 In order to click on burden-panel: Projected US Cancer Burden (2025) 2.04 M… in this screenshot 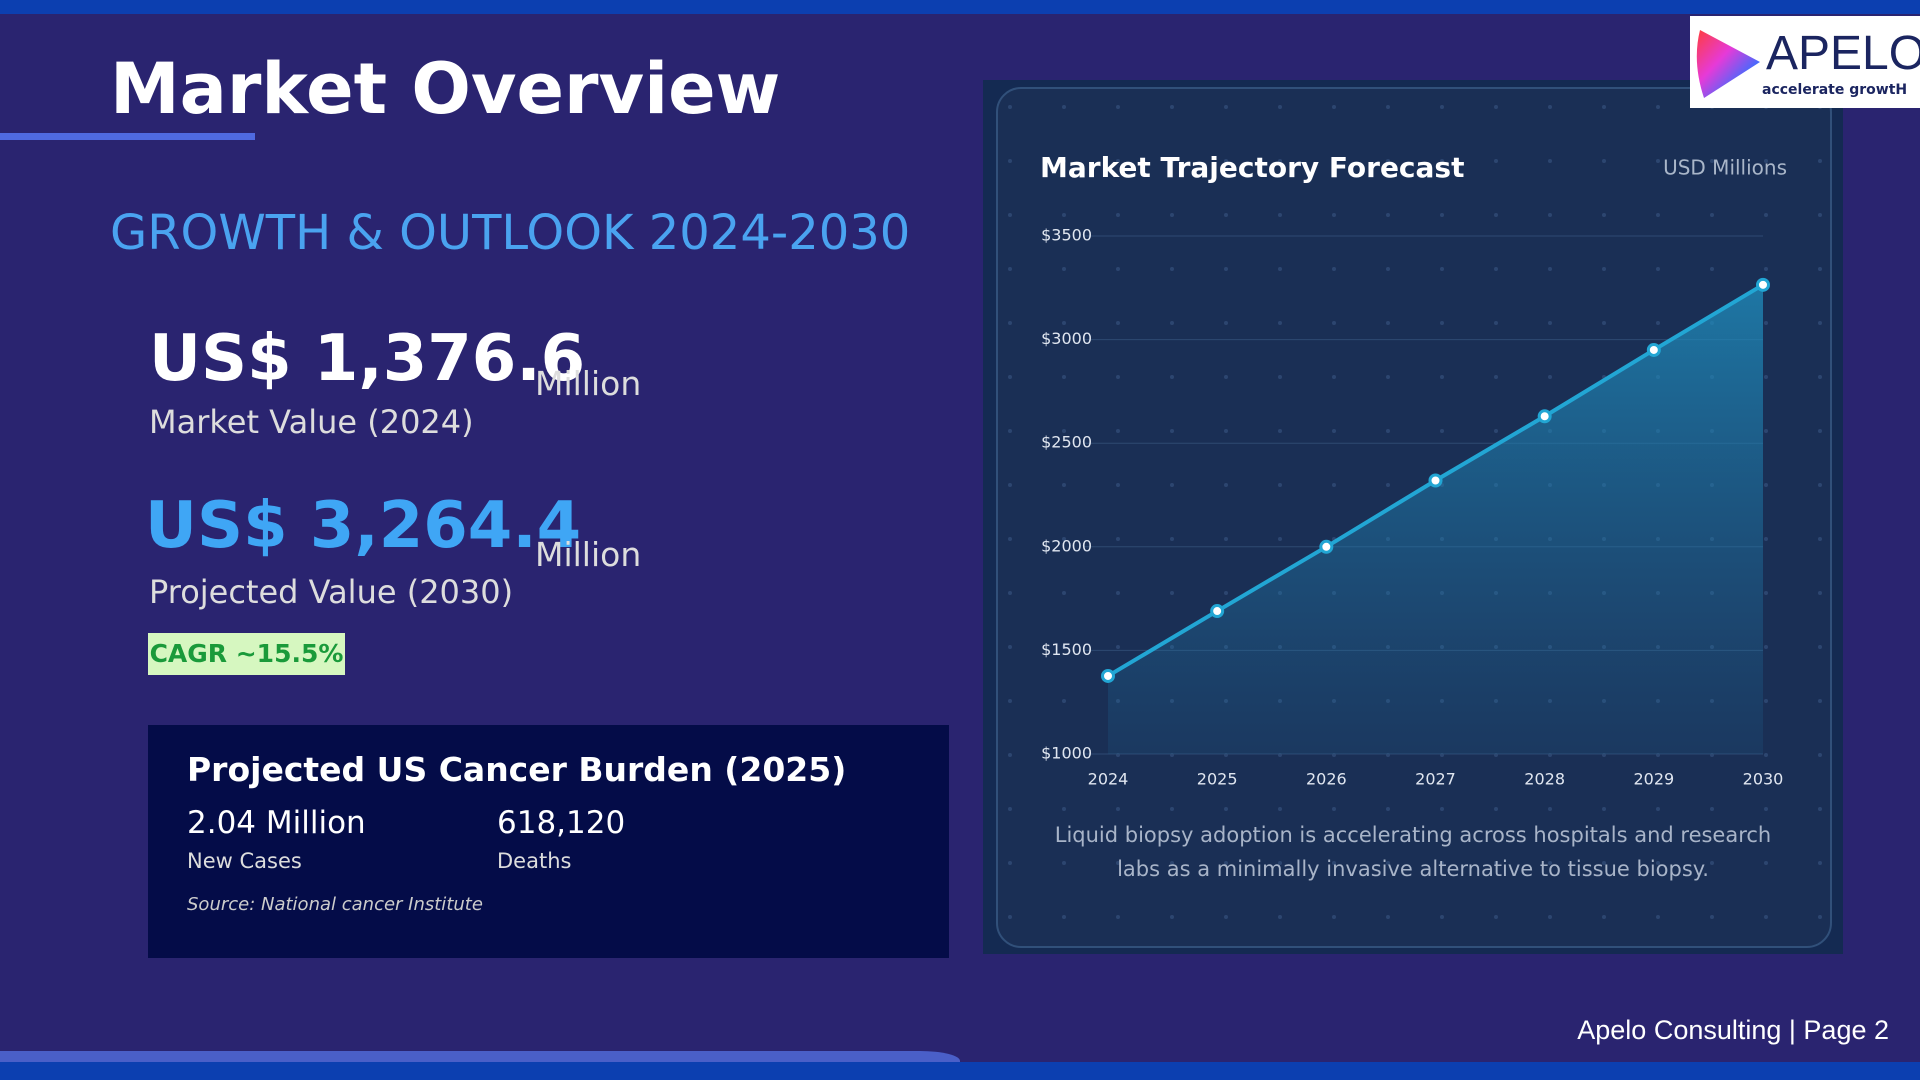, I will do `click(548, 841)`.